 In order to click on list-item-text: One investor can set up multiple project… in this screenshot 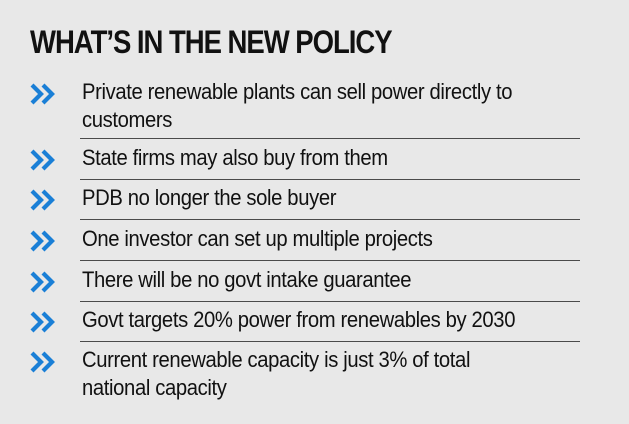, I will do `click(257, 238)`.